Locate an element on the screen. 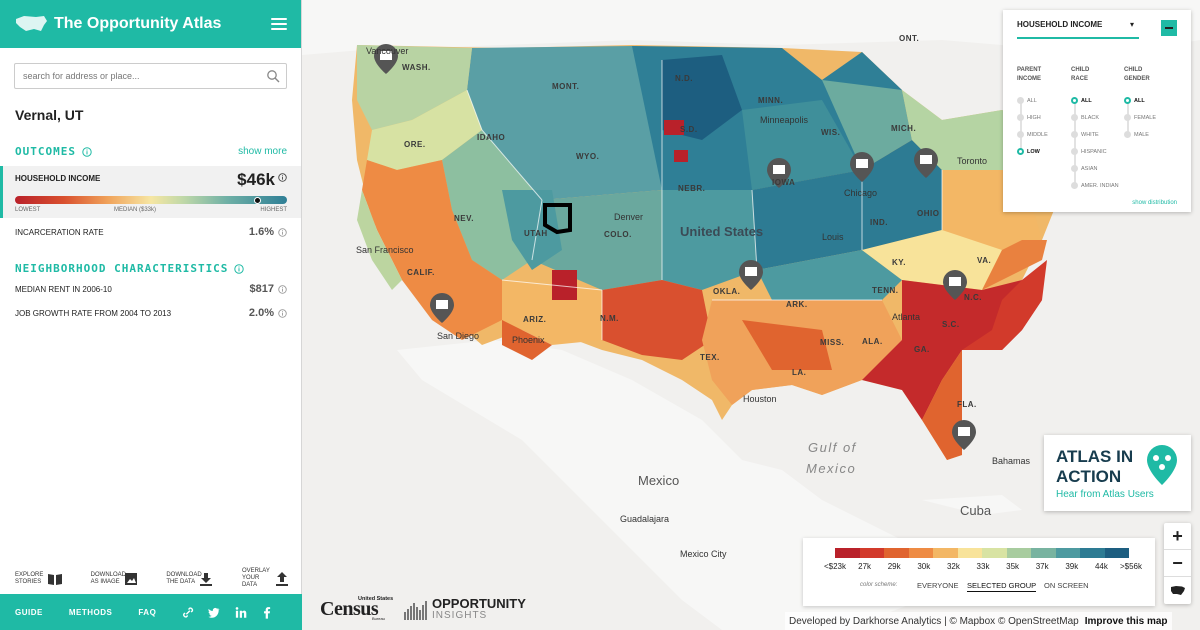 The width and height of the screenshot is (1200, 630). city-label: Chicago is located at coordinates (861, 193).